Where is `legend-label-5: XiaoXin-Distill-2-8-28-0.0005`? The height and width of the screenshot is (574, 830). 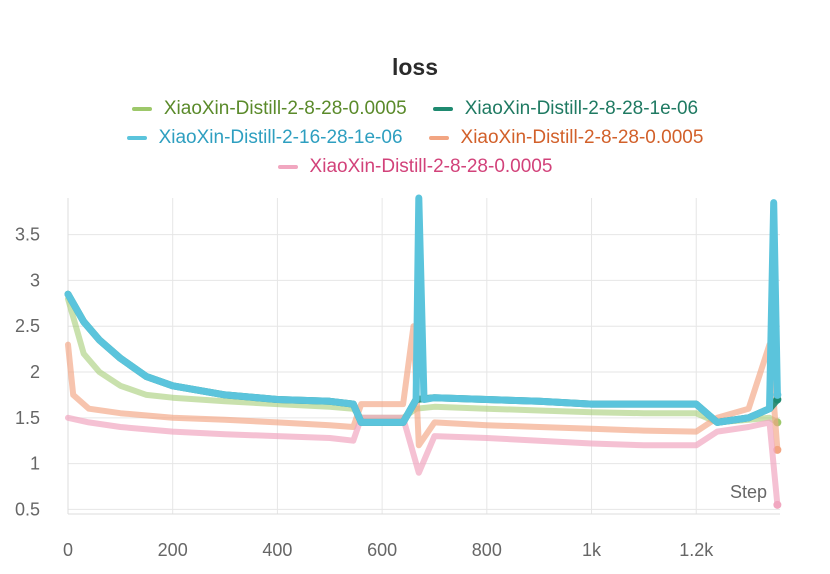
legend-label-5: XiaoXin-Distill-2-8-28-0.0005 is located at coordinates (431, 166).